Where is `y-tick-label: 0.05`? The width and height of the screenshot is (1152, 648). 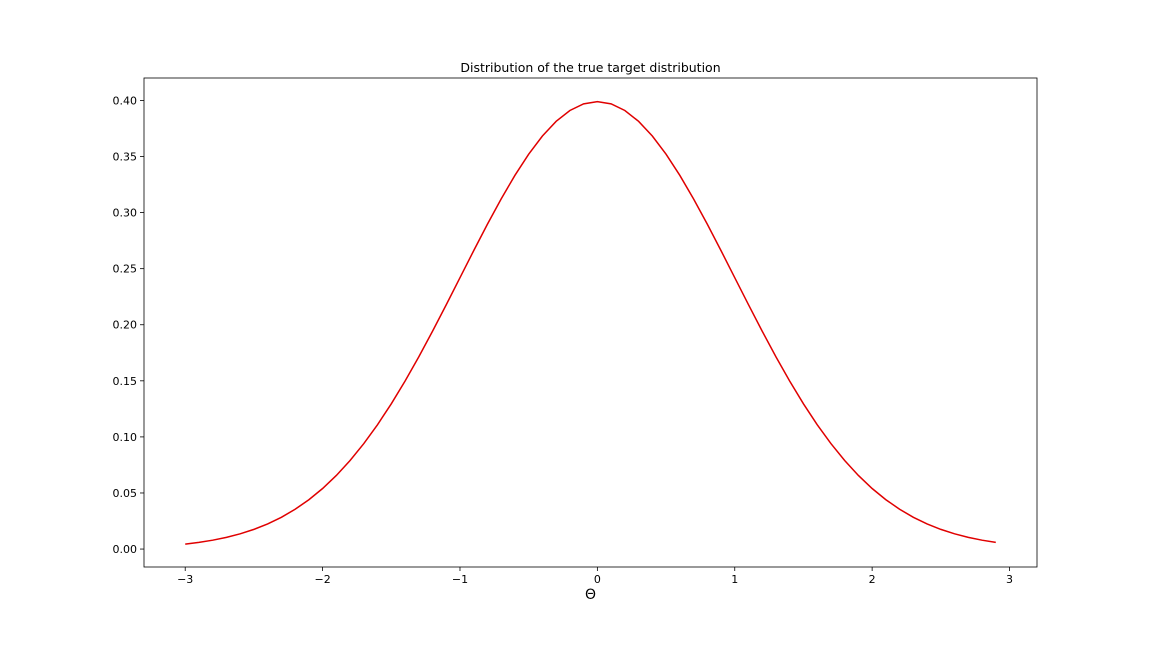
y-tick-label: 0.05 is located at coordinates (125, 493).